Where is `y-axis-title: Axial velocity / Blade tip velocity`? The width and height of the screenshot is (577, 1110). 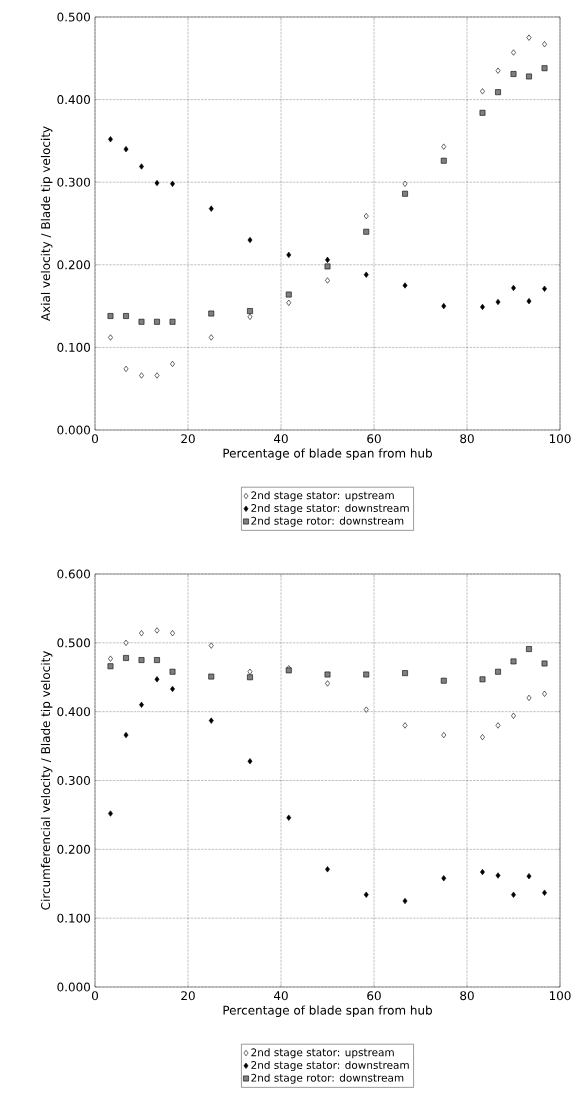 y-axis-title: Axial velocity / Blade tip velocity is located at coordinates (46, 223).